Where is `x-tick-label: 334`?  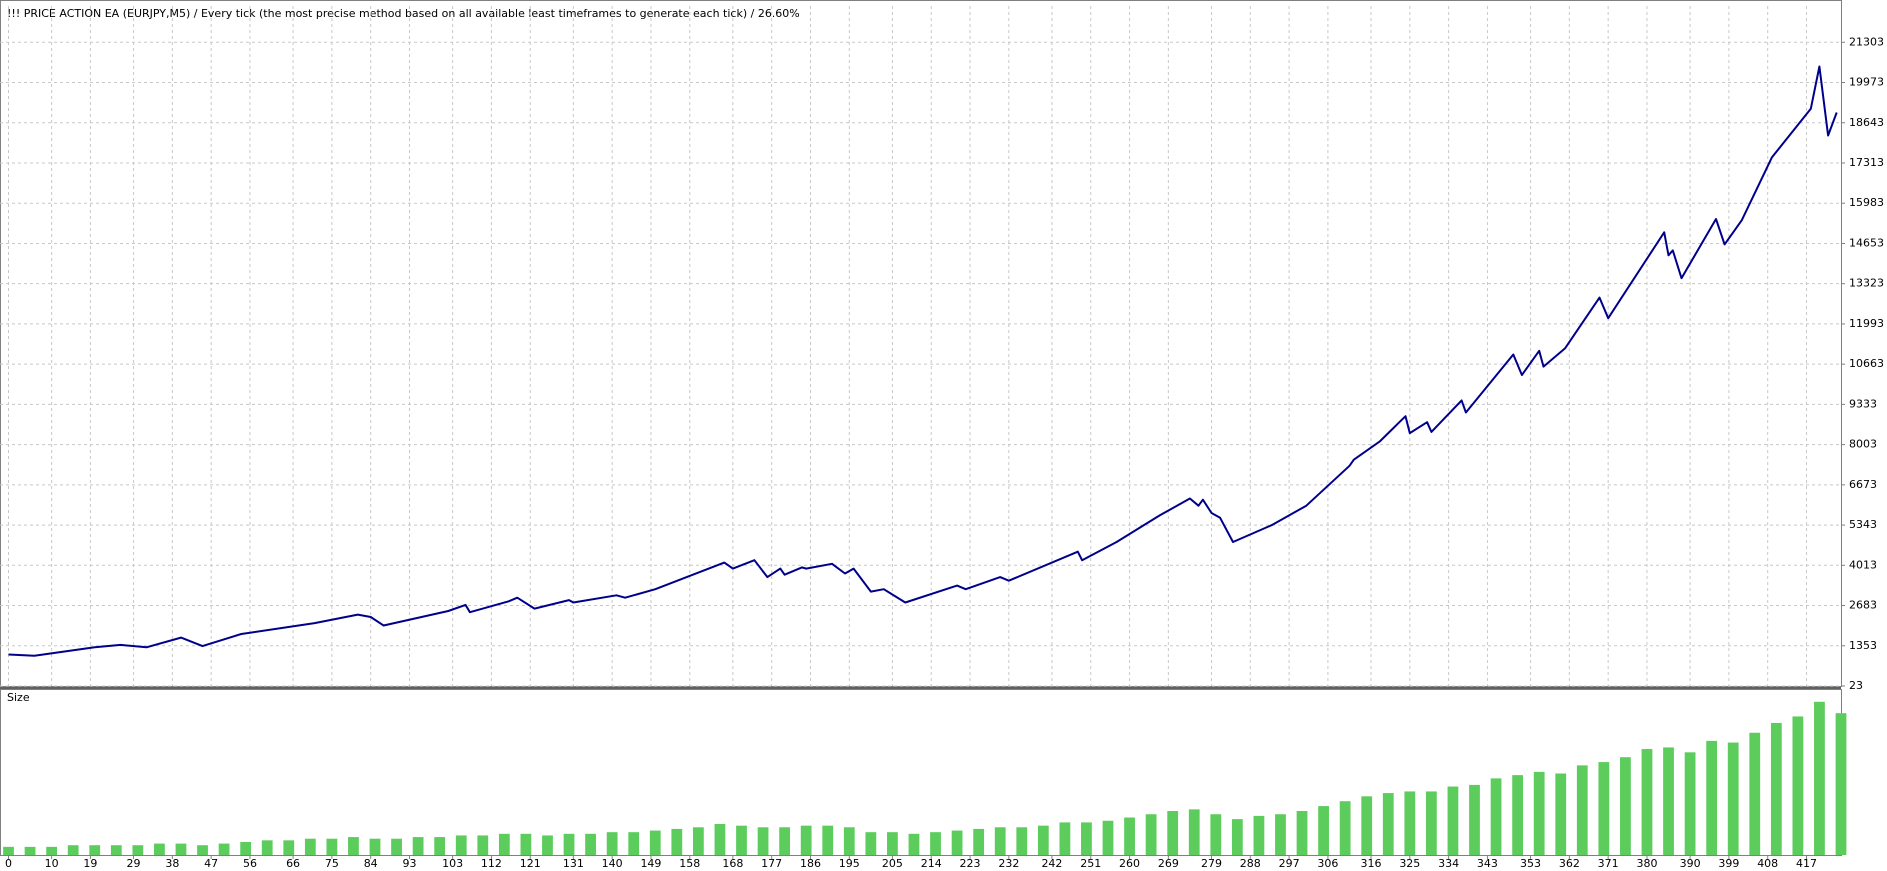
x-tick-label: 334 is located at coordinates (1448, 863).